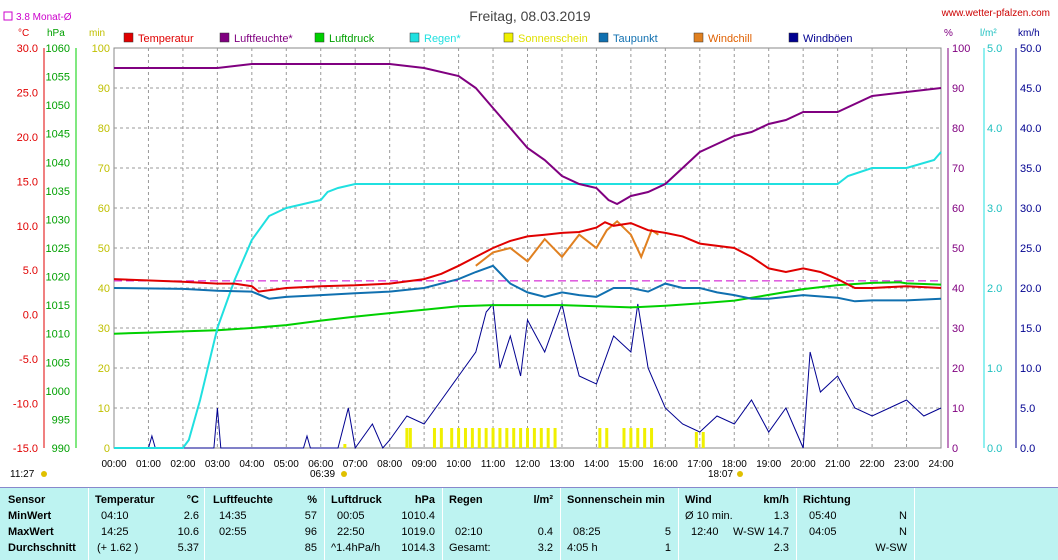  What do you see at coordinates (1030, 129) in the screenshot?
I see `wind-tick-label: 40.0` at bounding box center [1030, 129].